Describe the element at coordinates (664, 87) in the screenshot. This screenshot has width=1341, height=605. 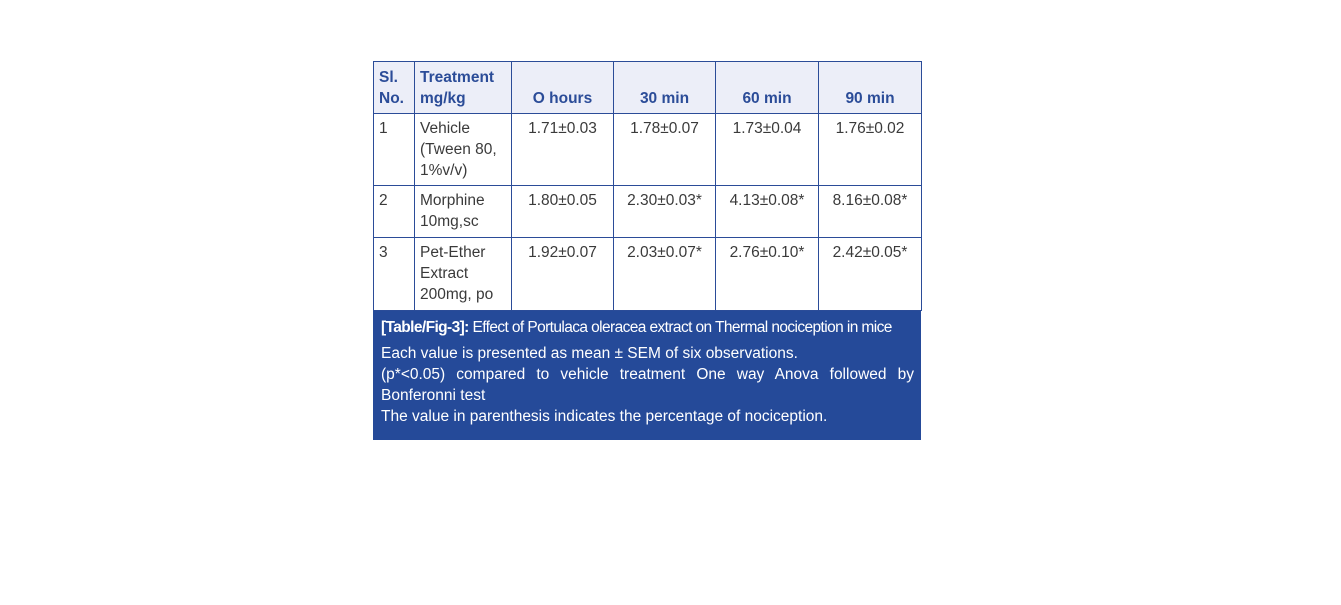
I see `header-30-min: 30 min` at that location.